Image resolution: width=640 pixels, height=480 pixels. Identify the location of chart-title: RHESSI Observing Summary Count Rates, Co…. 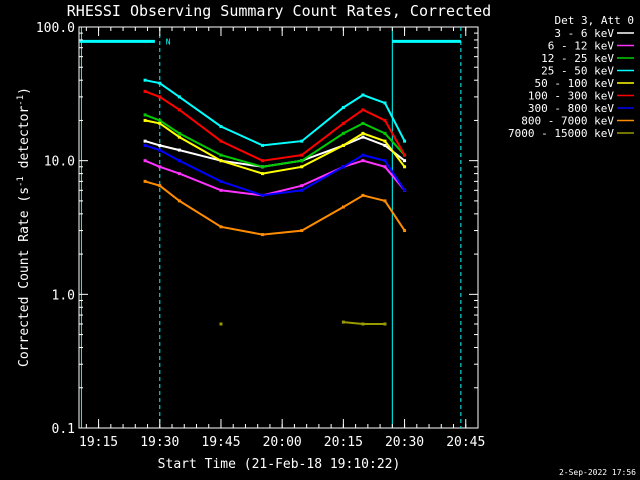
(279, 11).